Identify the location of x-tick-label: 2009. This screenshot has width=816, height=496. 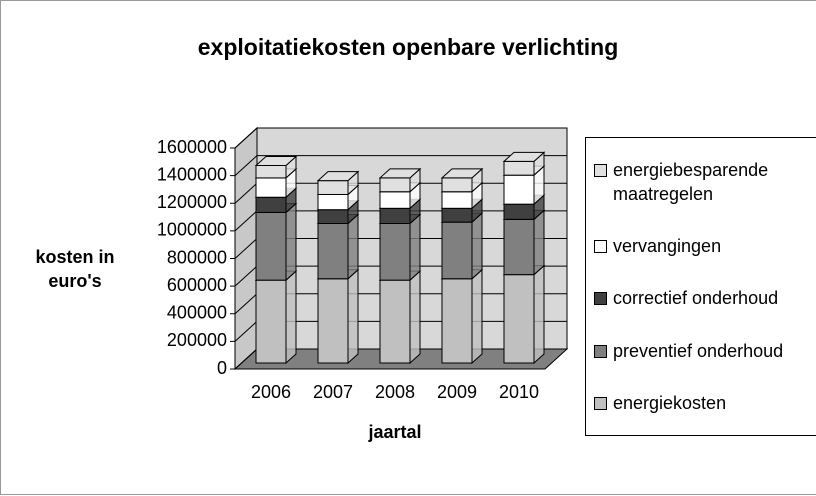
(457, 392).